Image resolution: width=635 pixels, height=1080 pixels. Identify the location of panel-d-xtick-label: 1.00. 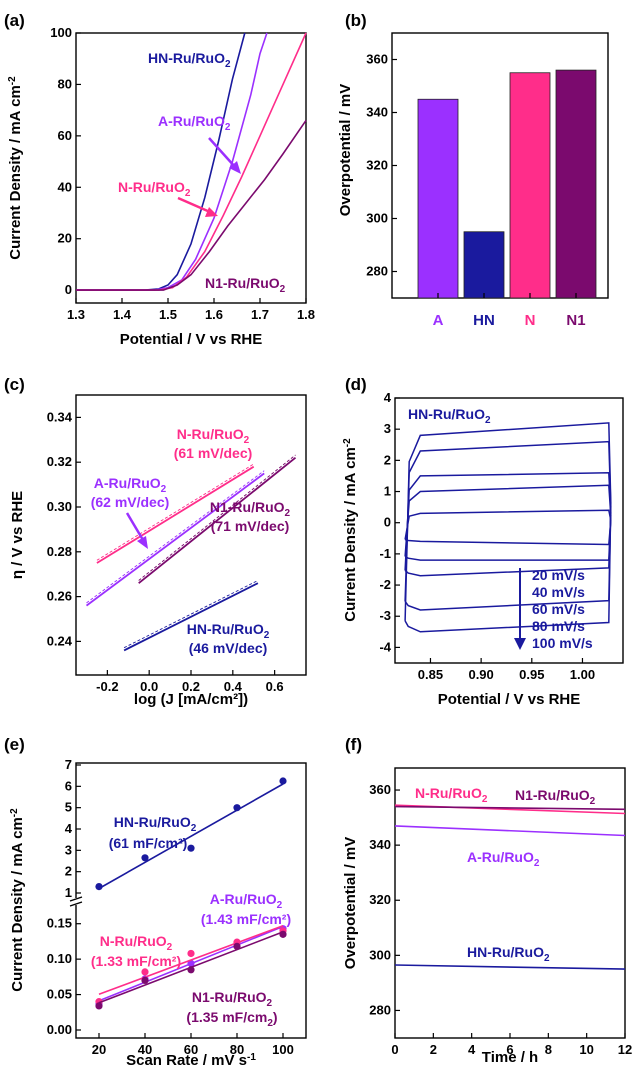
(582, 674).